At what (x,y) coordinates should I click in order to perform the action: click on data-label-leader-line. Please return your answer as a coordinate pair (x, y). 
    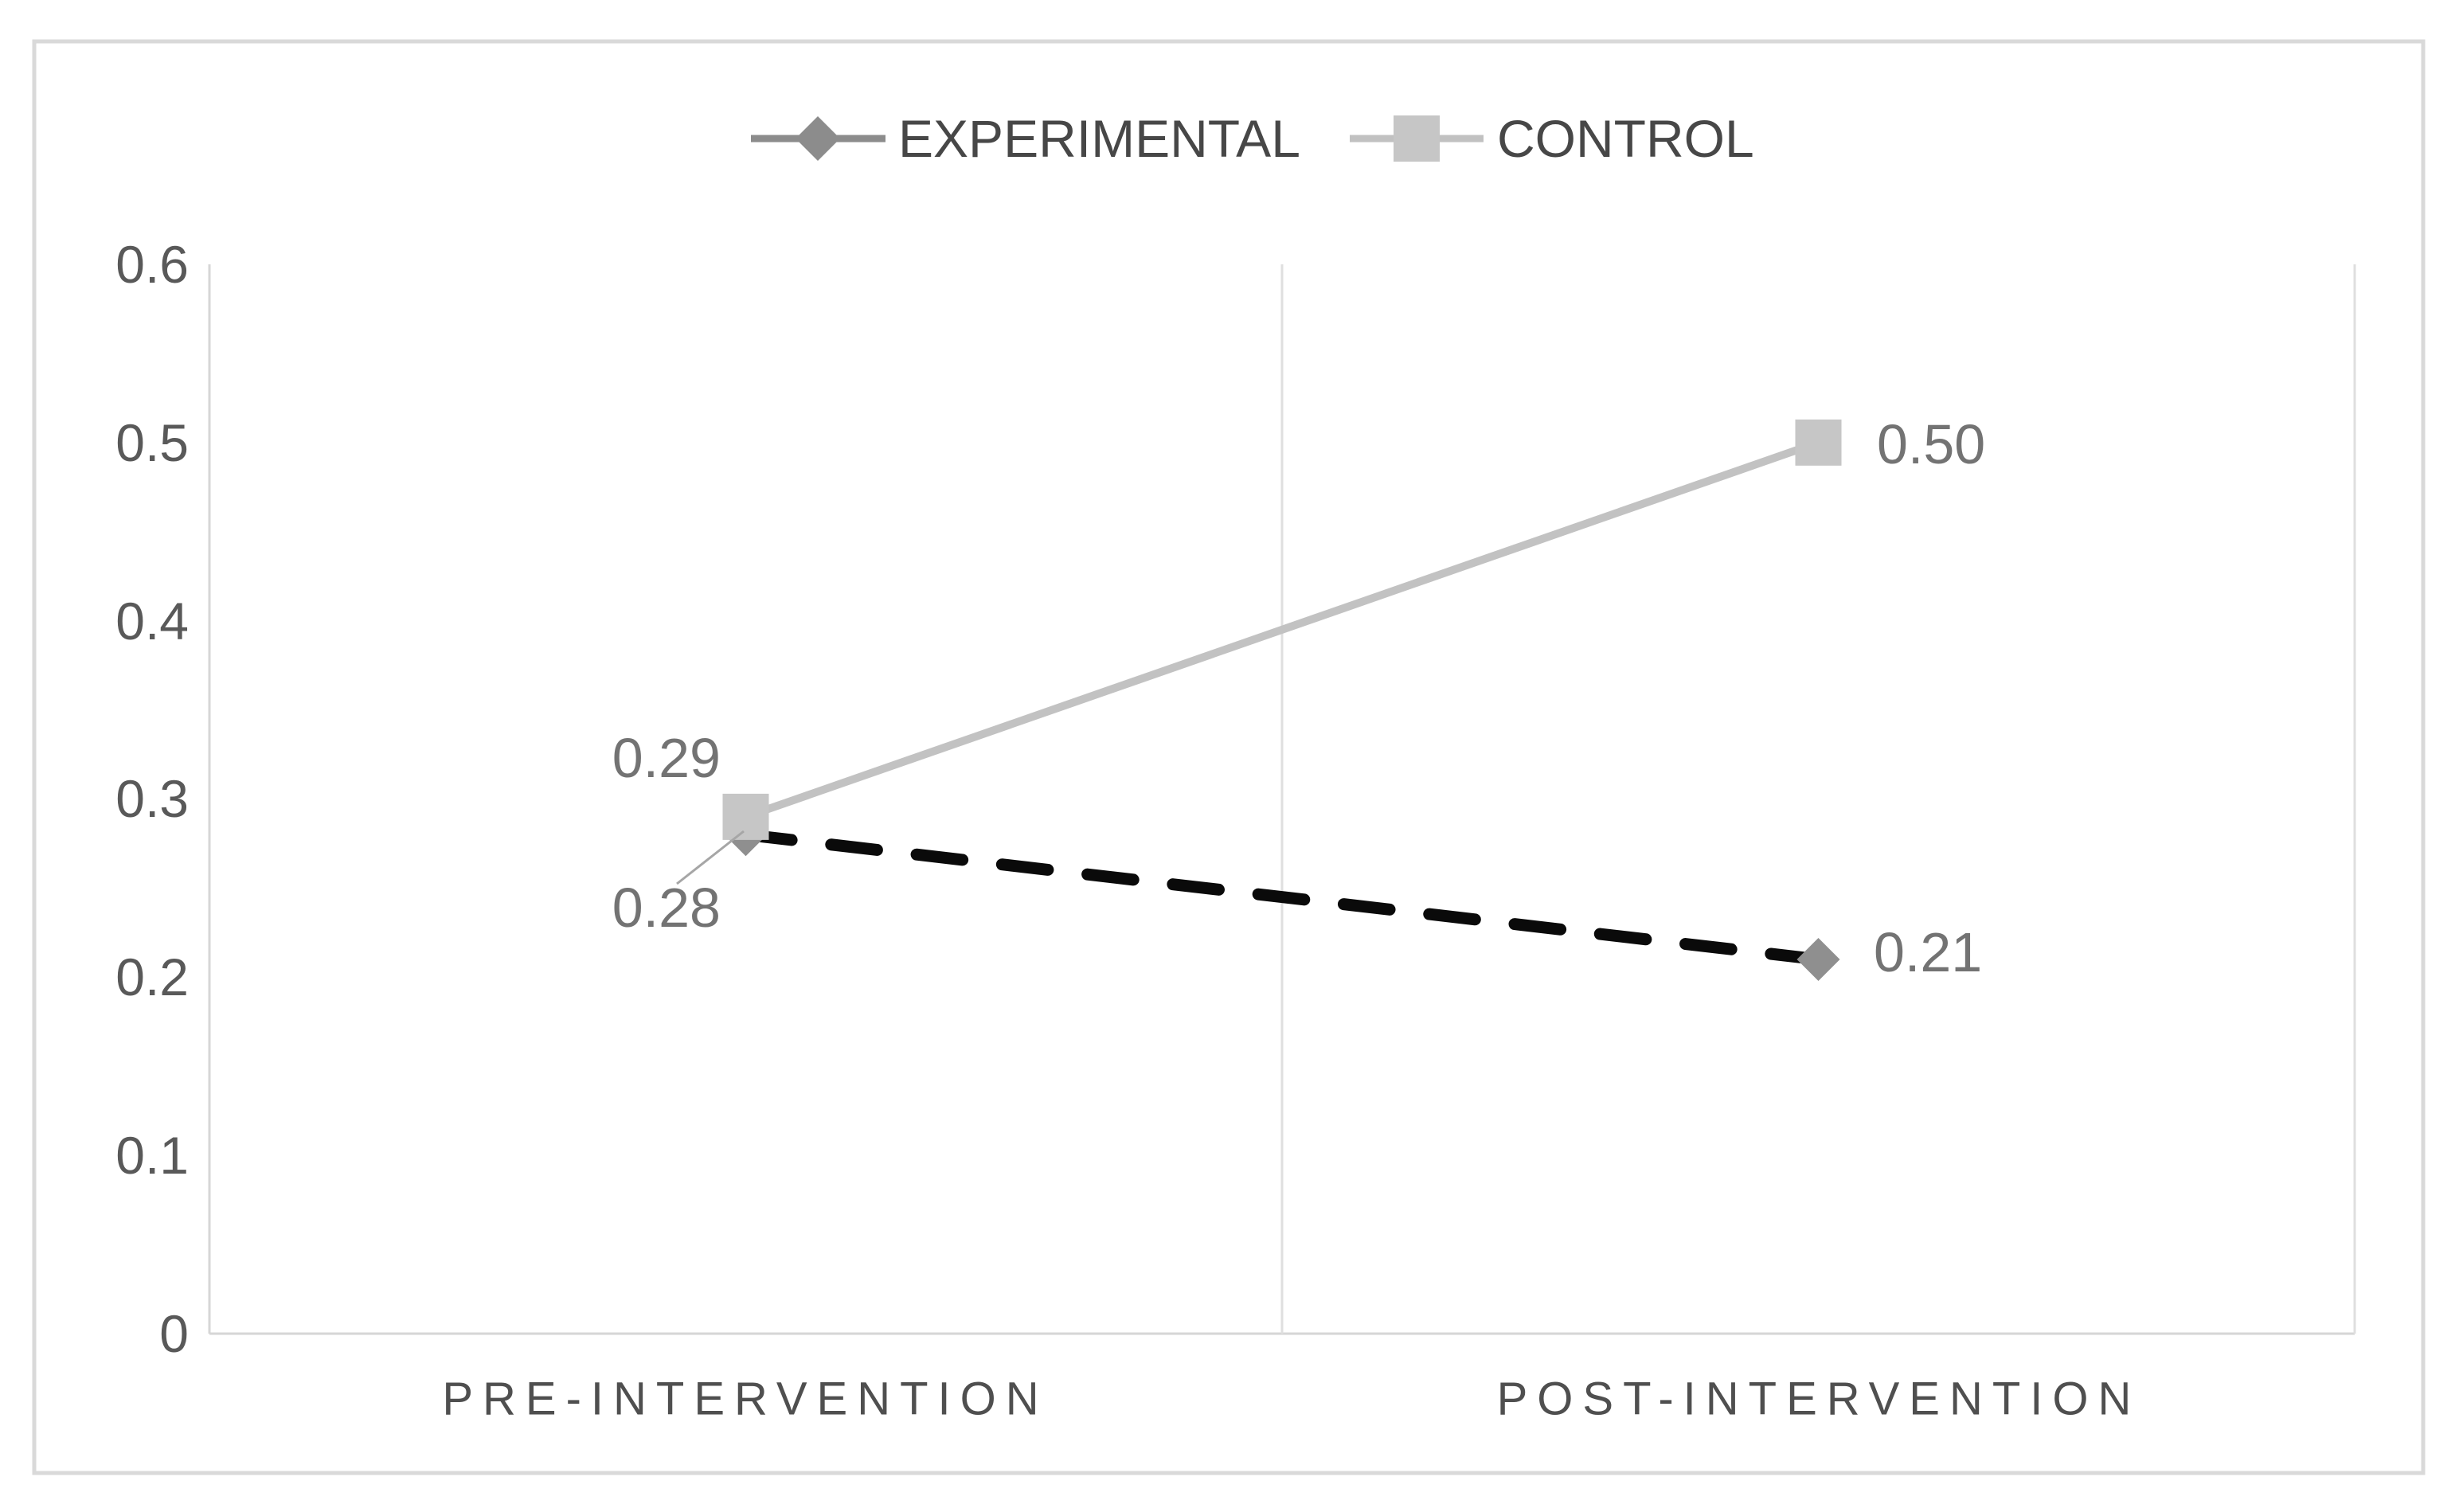
    Looking at the image, I should click on (711, 858).